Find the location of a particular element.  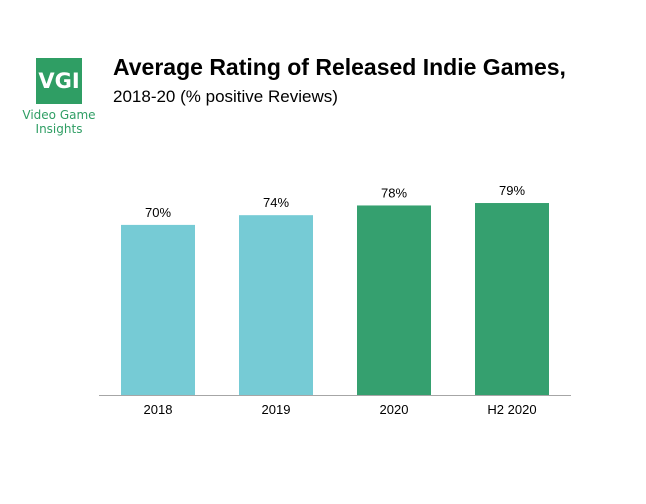

logo-text-line2: Insights is located at coordinates (59, 129).